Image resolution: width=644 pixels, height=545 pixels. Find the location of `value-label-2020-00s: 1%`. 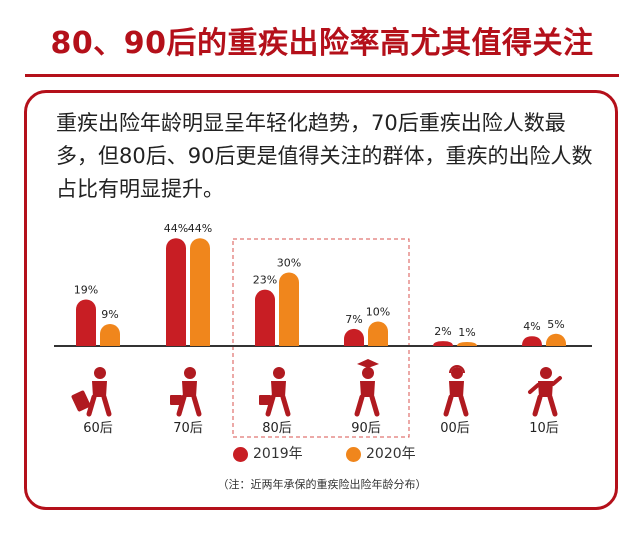

value-label-2020-00s: 1% is located at coordinates (466, 332).